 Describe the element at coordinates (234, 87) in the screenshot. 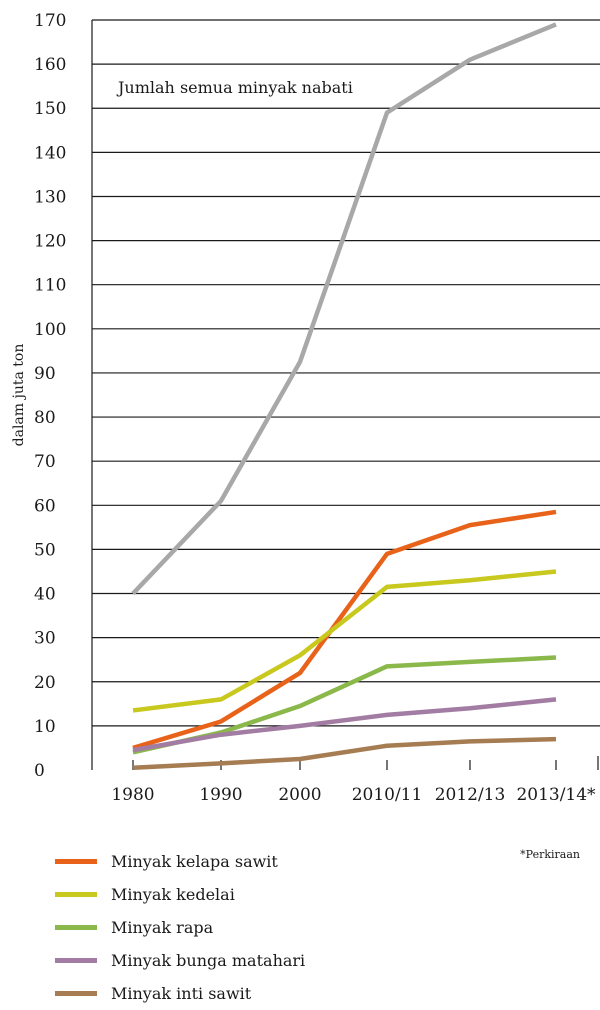

I see `total-annotation: Jumlah semua minyak nabati` at that location.